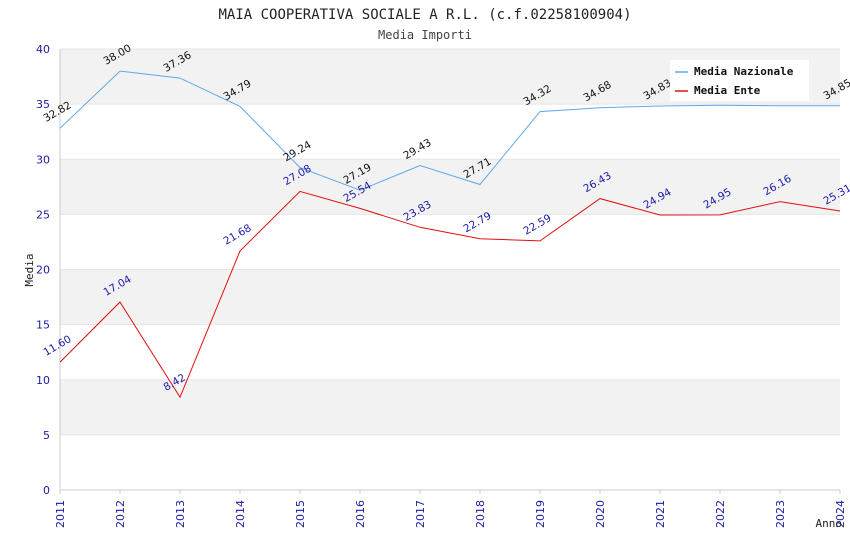 The height and width of the screenshot is (550, 850). What do you see at coordinates (660, 514) in the screenshot?
I see `x-tick-label: 2021` at bounding box center [660, 514].